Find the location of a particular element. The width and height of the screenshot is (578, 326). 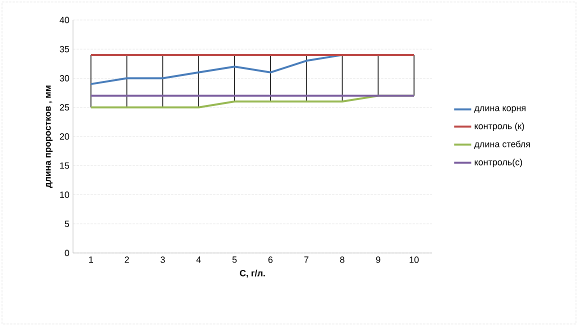

legend-label: контроль(с) is located at coordinates (498, 163).